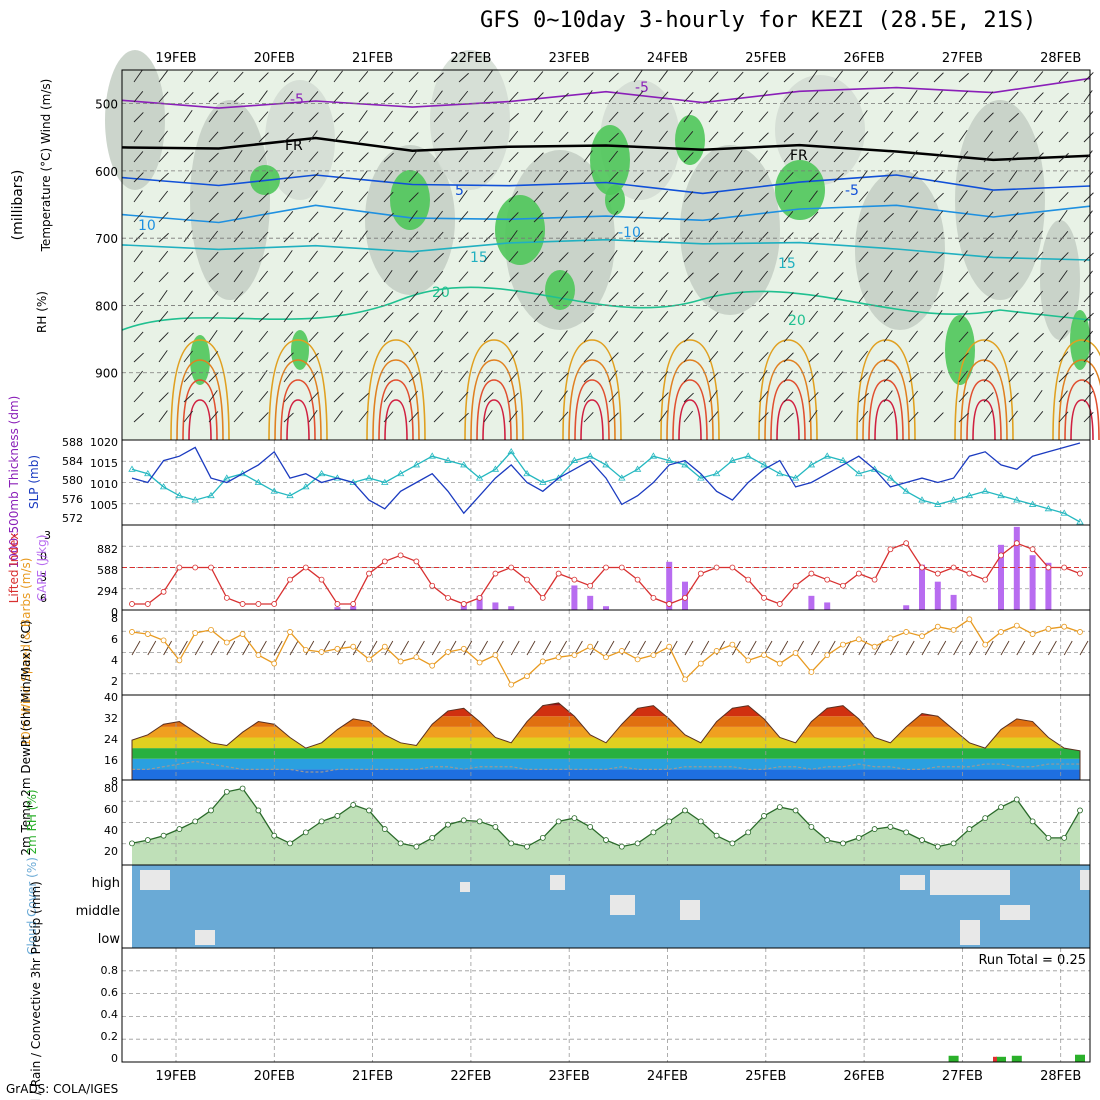 The width and height of the screenshot is (1100, 1100). Describe the element at coordinates (43, 577) in the screenshot. I see `y-tick-label: 3` at that location.